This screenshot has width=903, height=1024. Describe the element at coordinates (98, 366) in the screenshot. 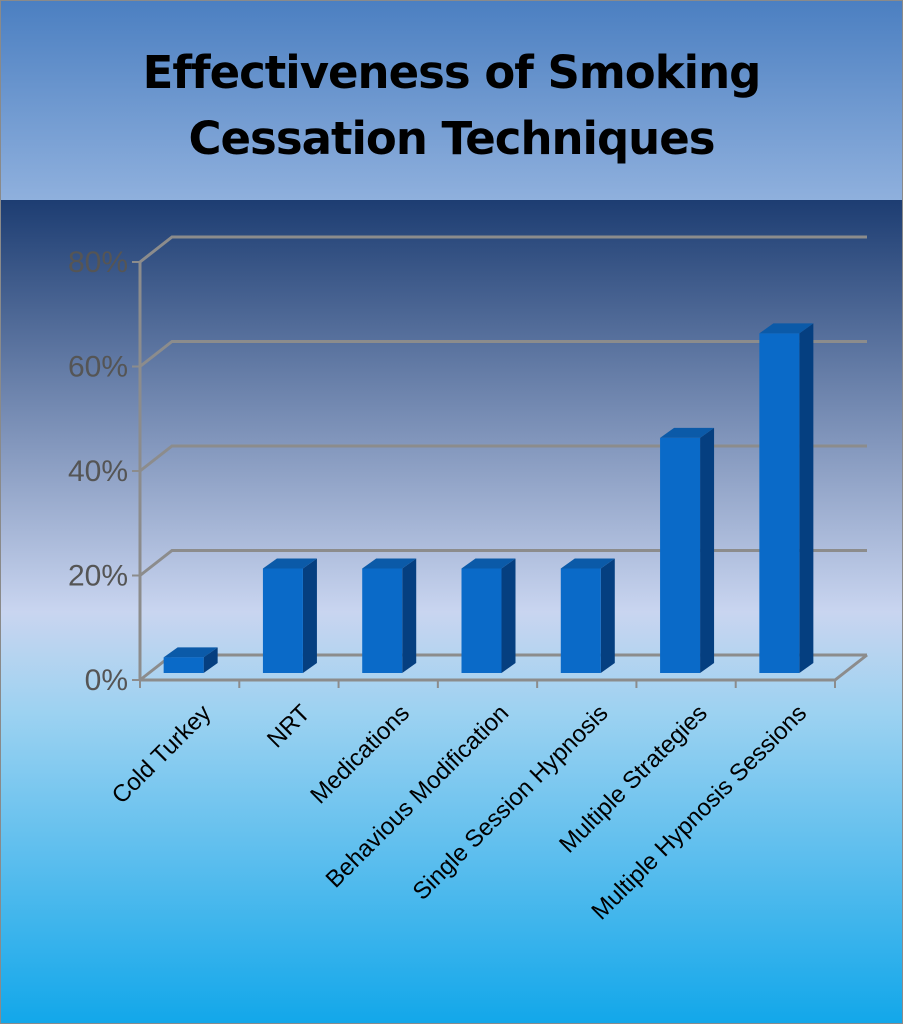

I see `y-tick-label: 60%` at that location.